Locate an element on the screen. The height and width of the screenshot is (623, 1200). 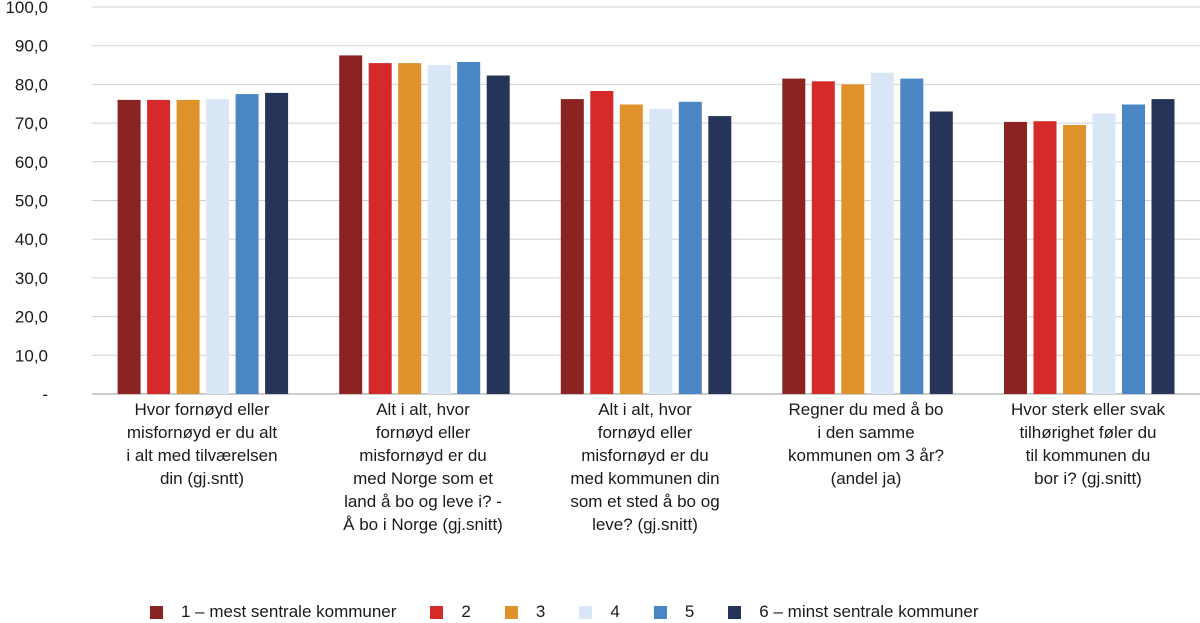
legend-label-5: 5 is located at coordinates (689, 611).